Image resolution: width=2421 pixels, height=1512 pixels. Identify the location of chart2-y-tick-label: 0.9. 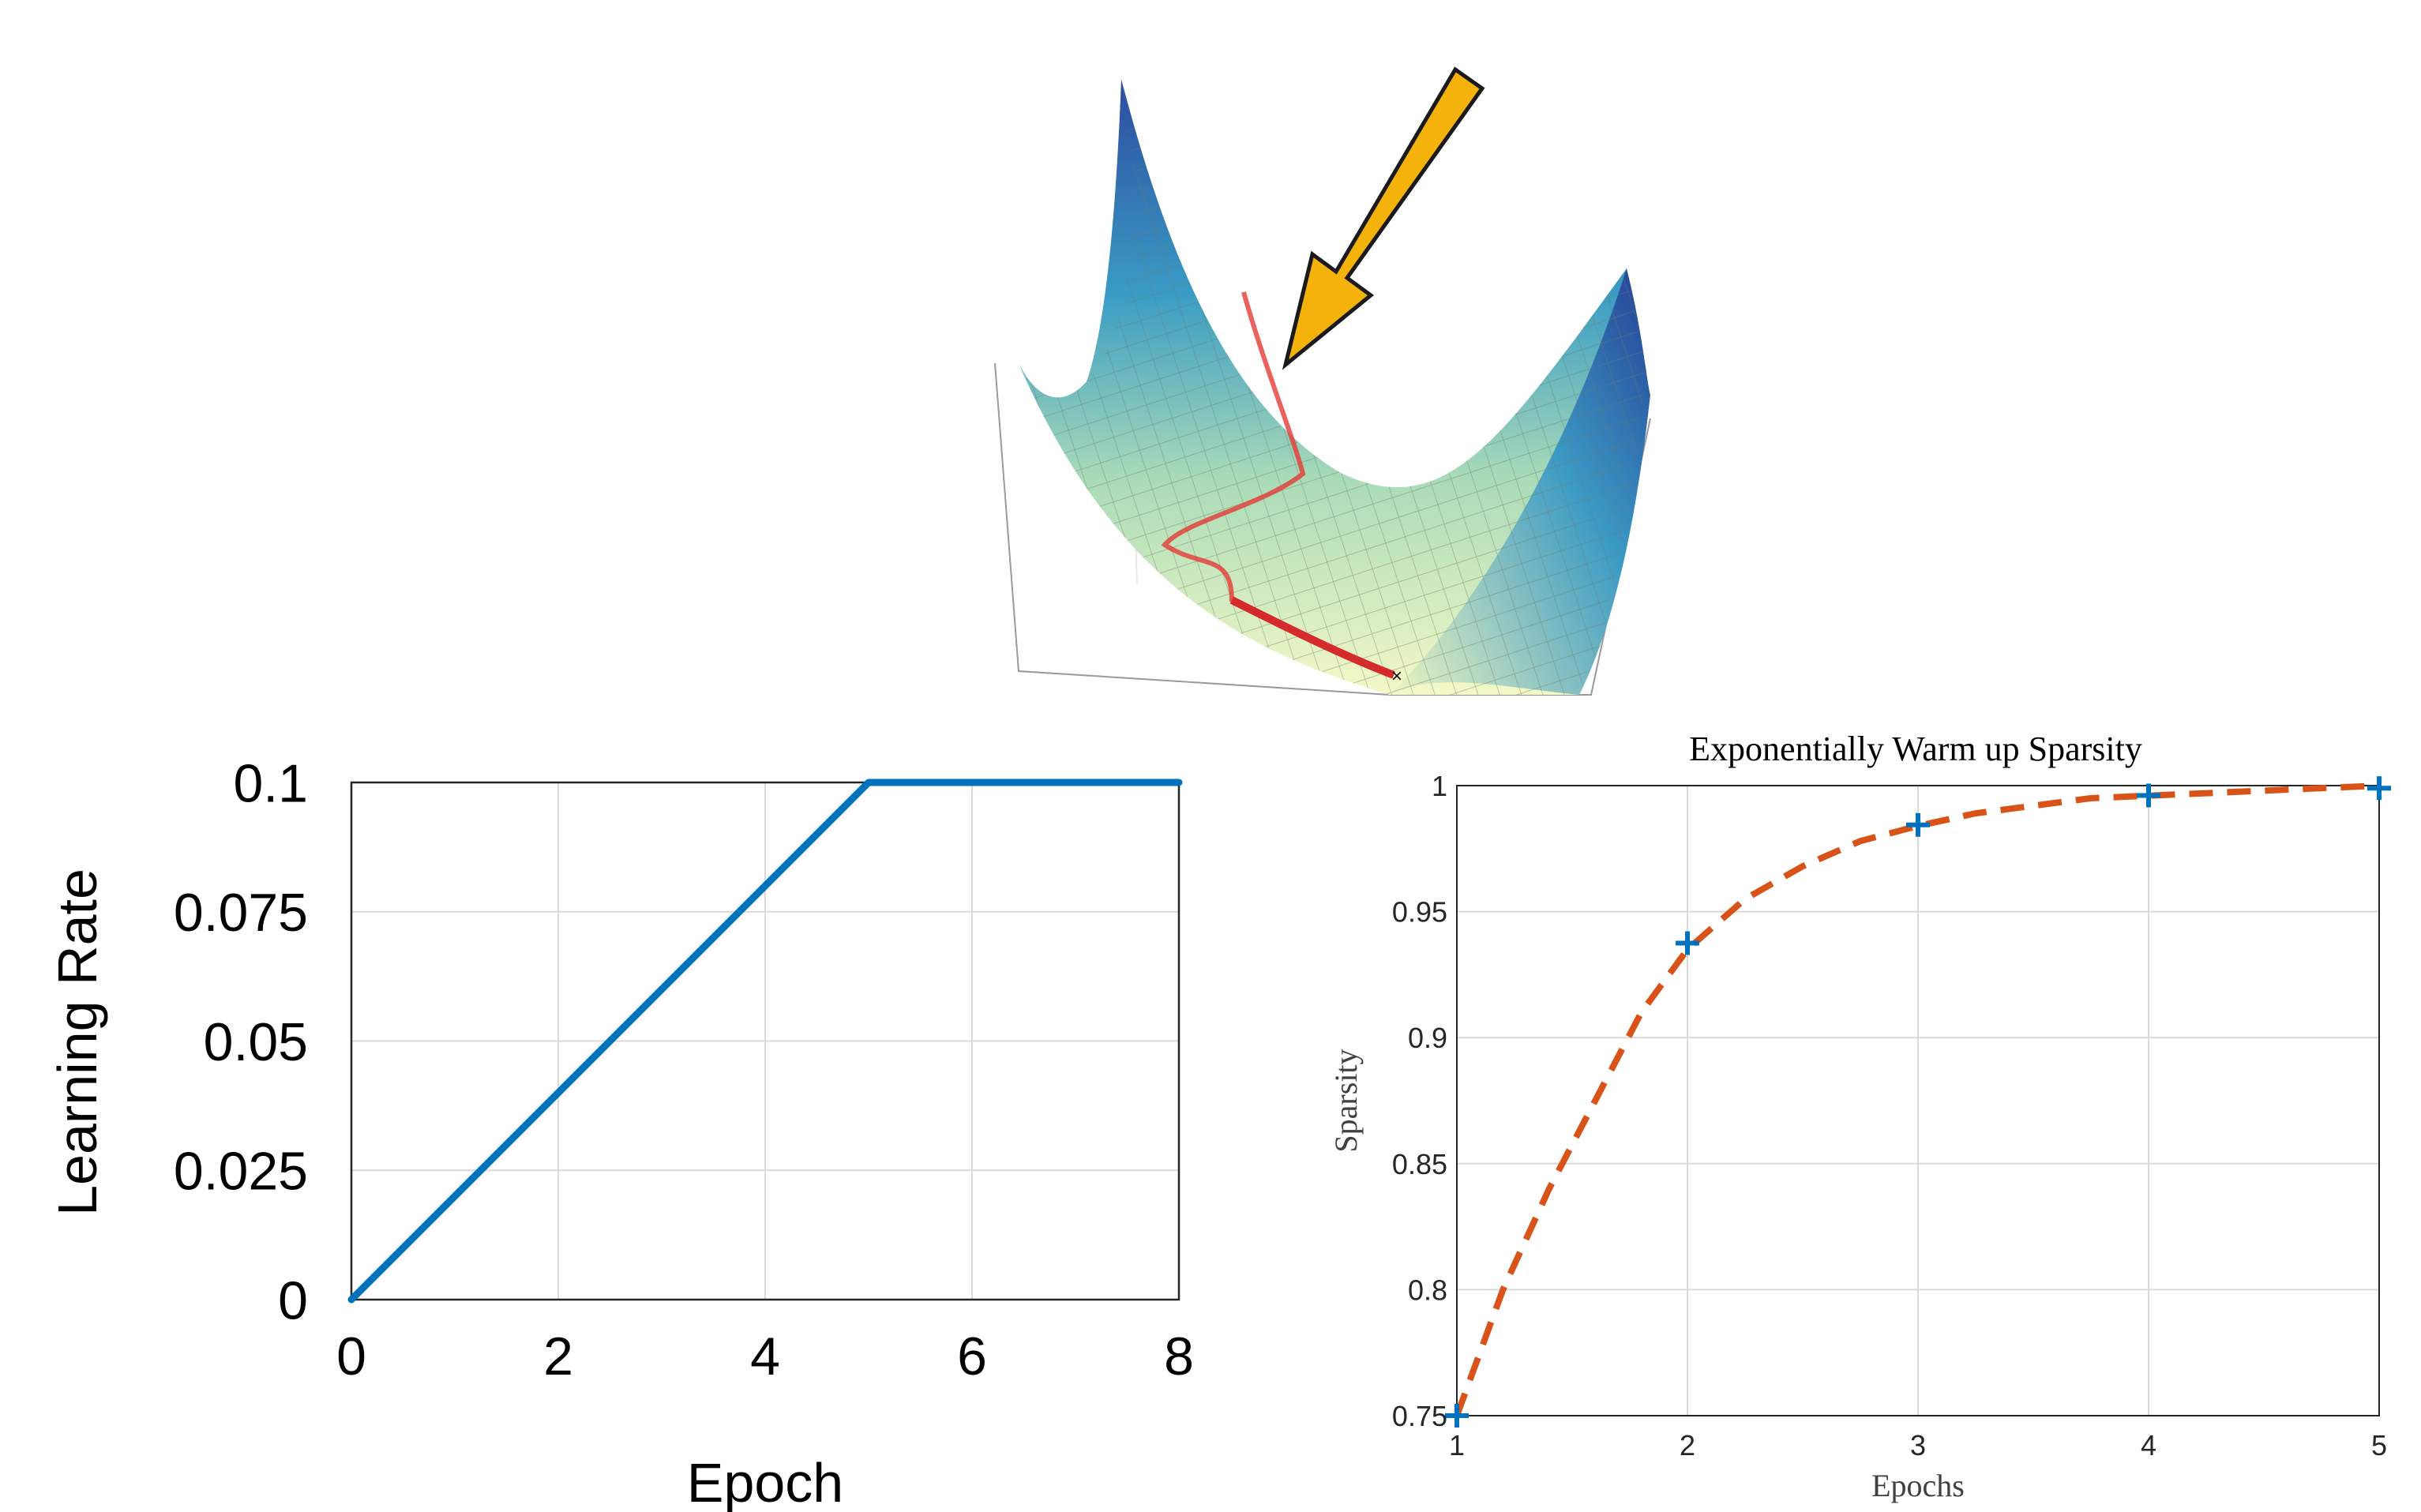
(1427, 1038).